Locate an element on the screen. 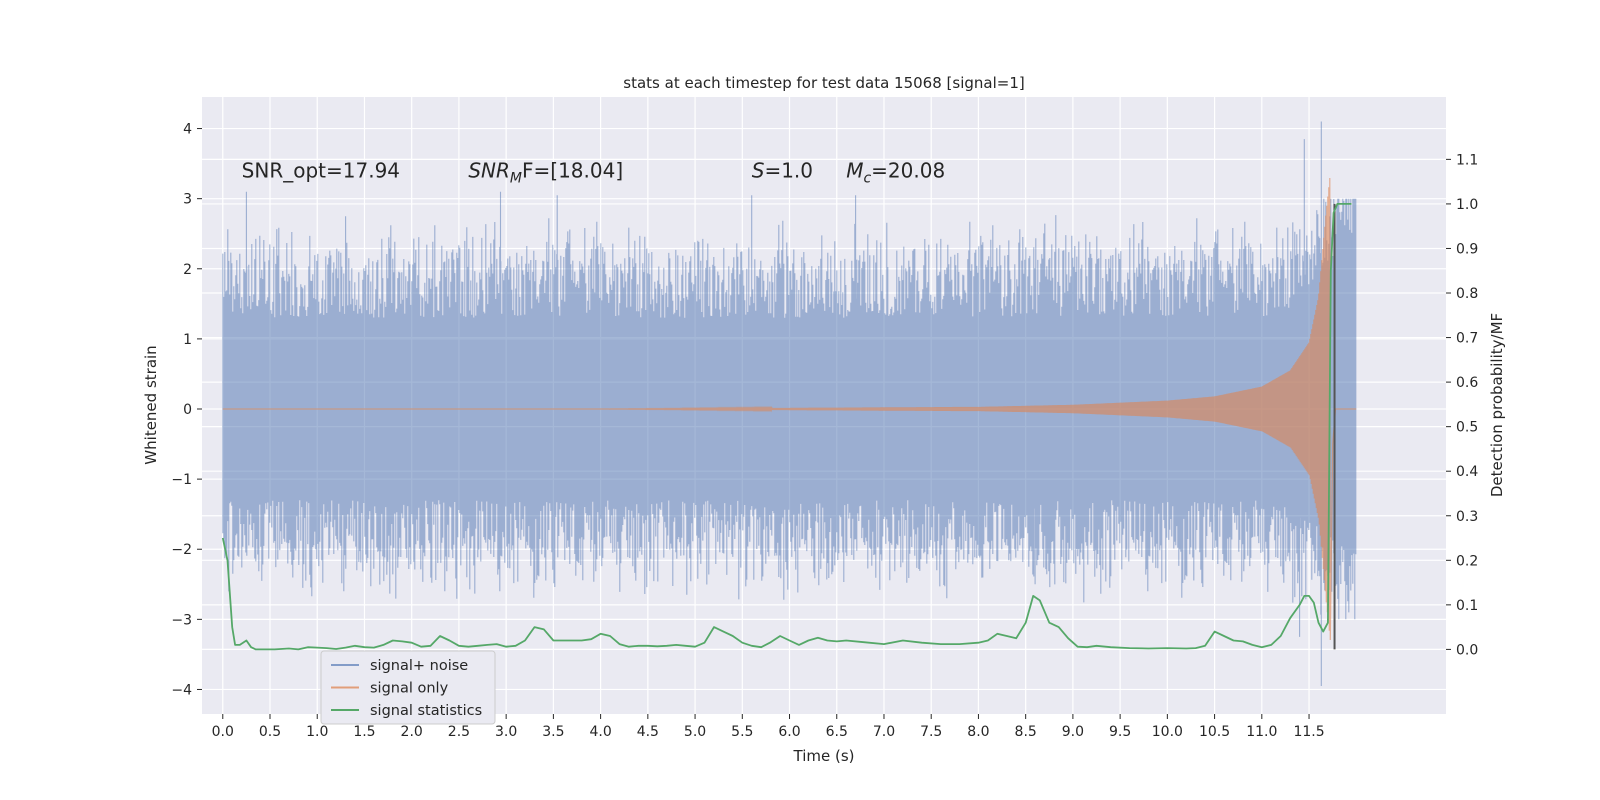 This screenshot has width=1600, height=800. y2-tick-label: 0.6 is located at coordinates (1467, 383).